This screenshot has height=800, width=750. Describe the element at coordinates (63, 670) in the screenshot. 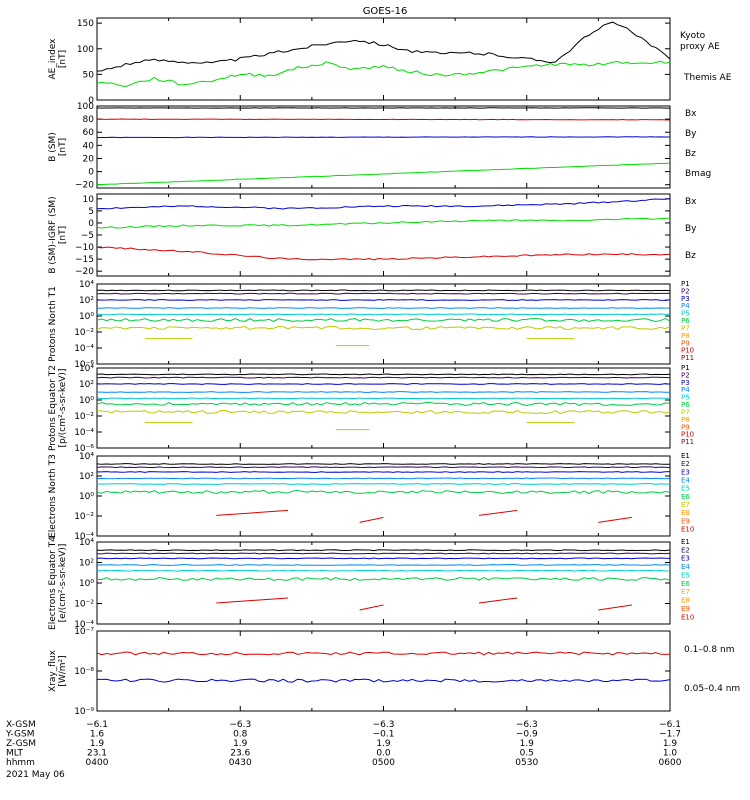

I see `y-axis-label: [W/m²]` at that location.